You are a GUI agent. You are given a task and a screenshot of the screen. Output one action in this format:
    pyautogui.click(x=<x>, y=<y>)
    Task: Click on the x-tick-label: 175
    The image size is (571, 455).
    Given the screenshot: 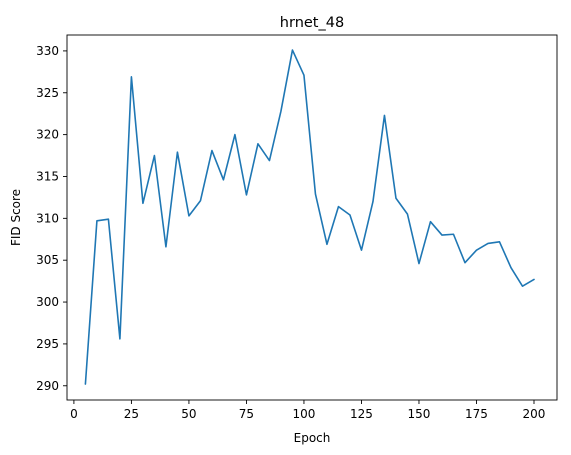 What is the action you would take?
    pyautogui.click(x=476, y=414)
    